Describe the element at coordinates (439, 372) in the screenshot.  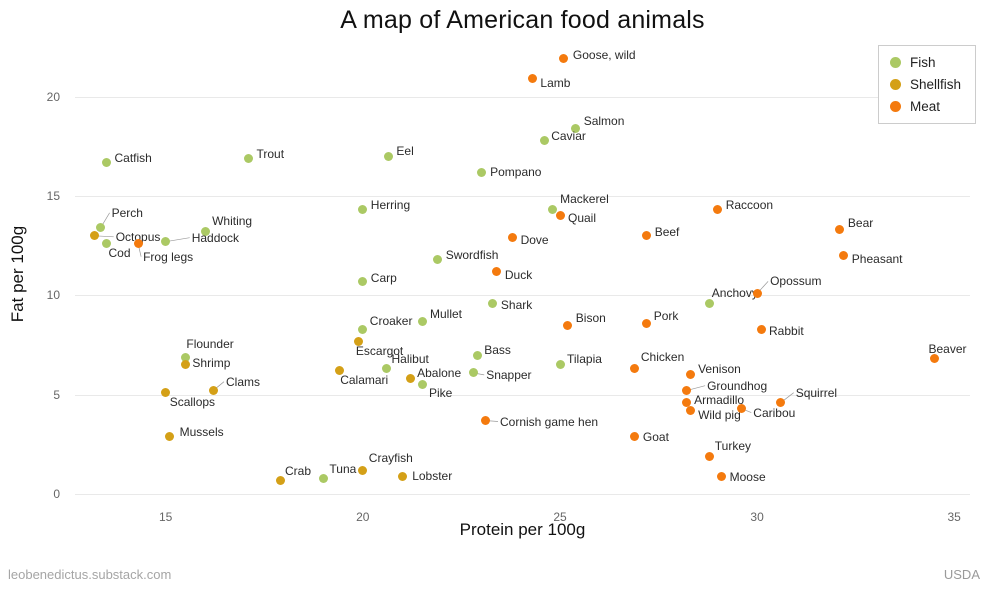
I see `point-label: Abalone` at that location.